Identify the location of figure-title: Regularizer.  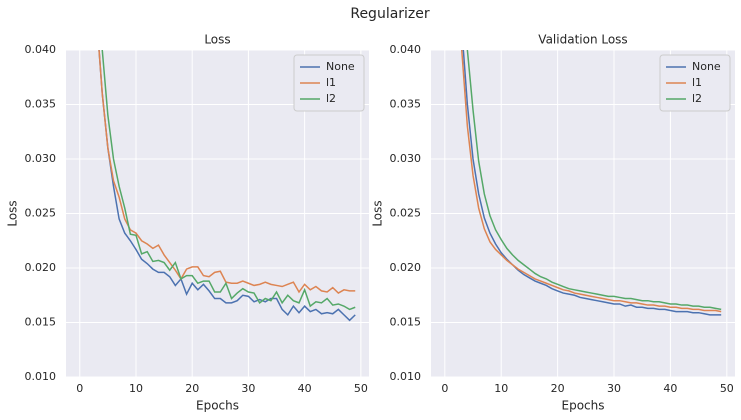
(390, 14).